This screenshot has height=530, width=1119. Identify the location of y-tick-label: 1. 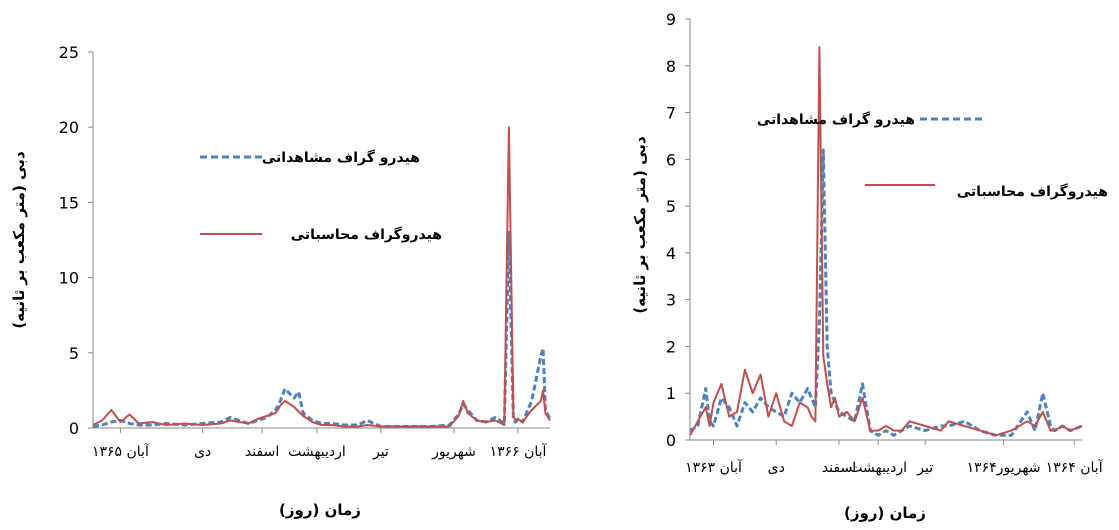
(671, 393).